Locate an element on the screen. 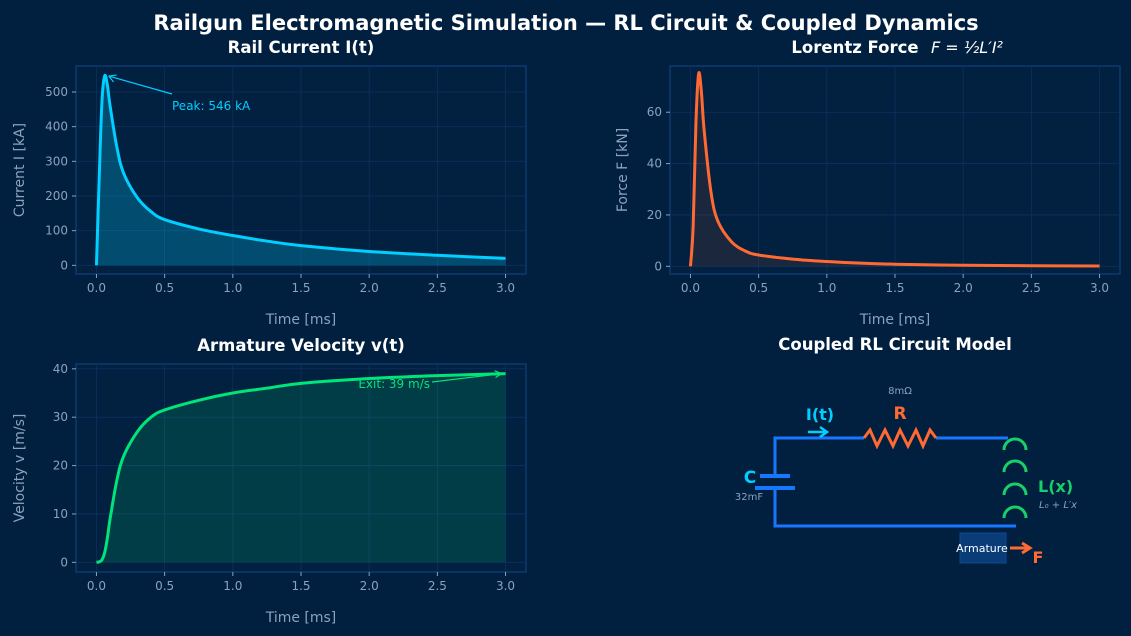 The width and height of the screenshot is (1131, 636). y-tick-label: 300 is located at coordinates (56, 161).